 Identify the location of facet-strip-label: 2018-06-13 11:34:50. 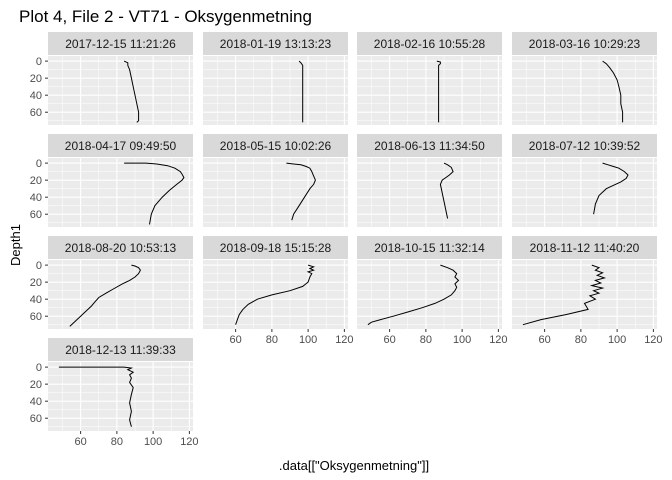
(429, 146).